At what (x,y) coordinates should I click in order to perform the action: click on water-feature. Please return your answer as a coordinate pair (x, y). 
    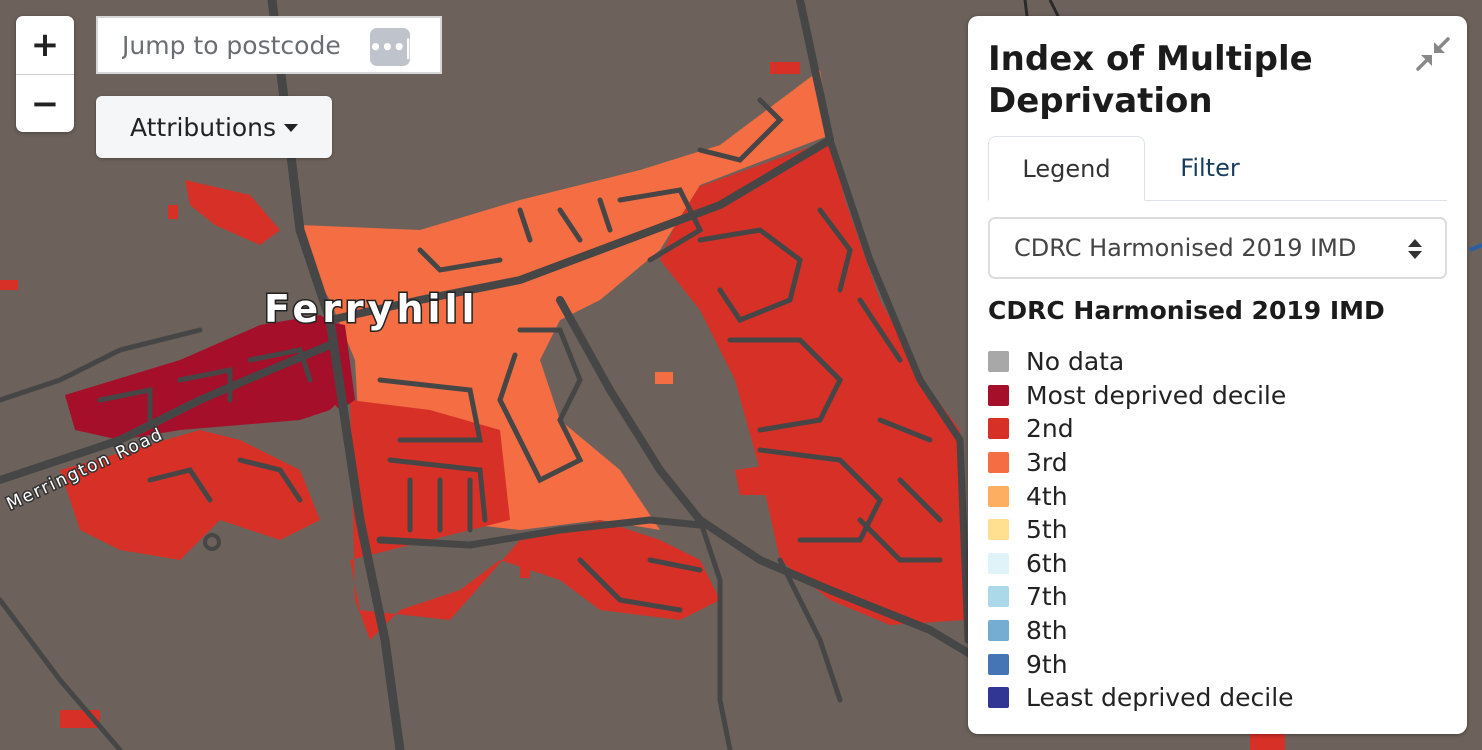
    Looking at the image, I should click on (1475, 247).